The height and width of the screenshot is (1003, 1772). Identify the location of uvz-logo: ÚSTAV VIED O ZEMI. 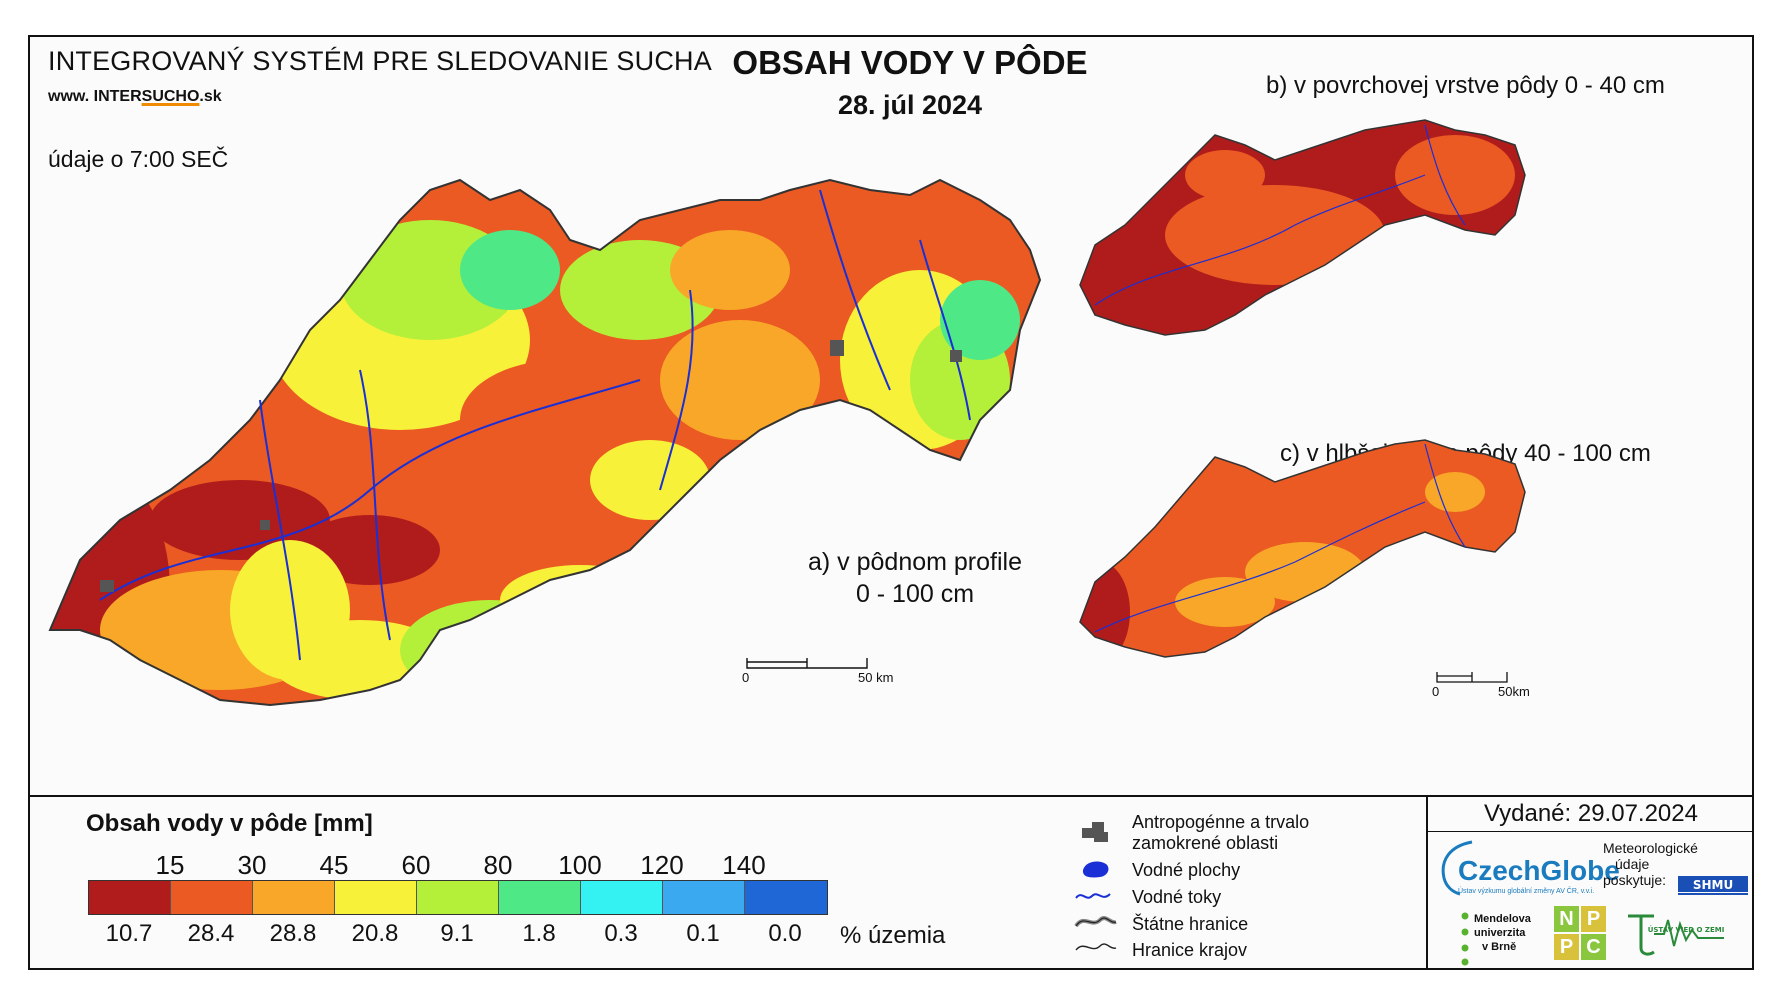
(1676, 935).